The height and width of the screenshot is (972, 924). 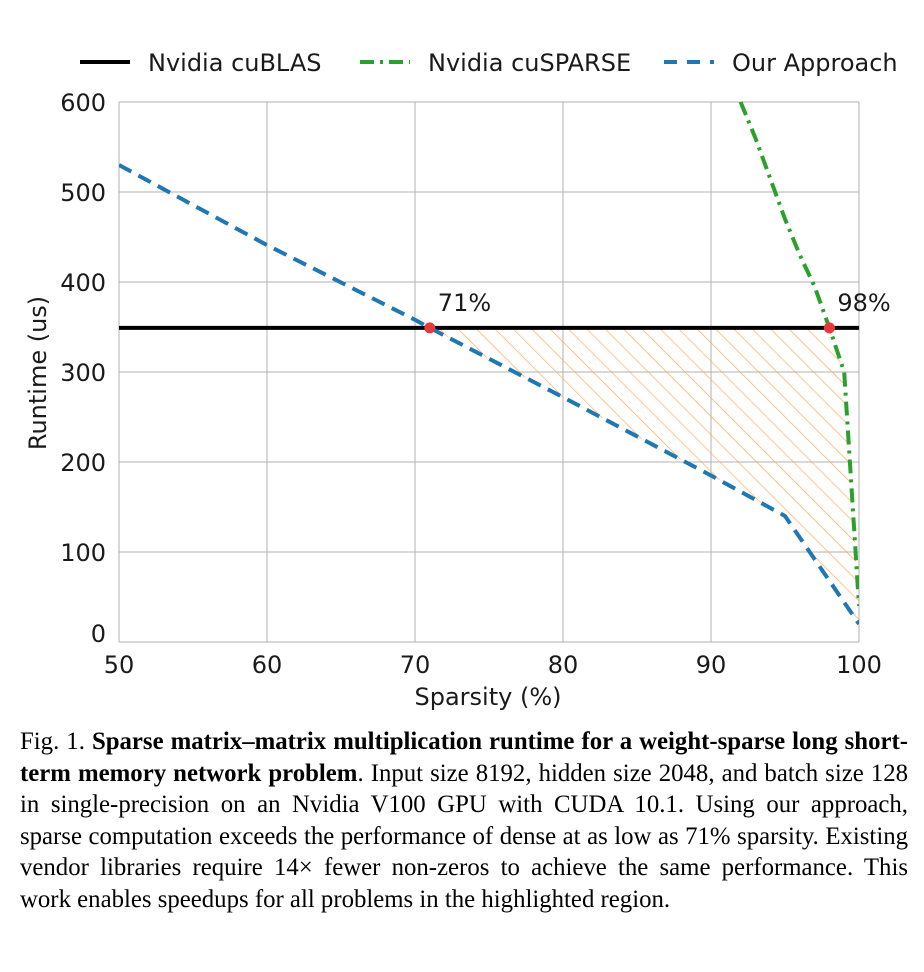 I want to click on x-tick-label: 60, so click(x=267, y=665).